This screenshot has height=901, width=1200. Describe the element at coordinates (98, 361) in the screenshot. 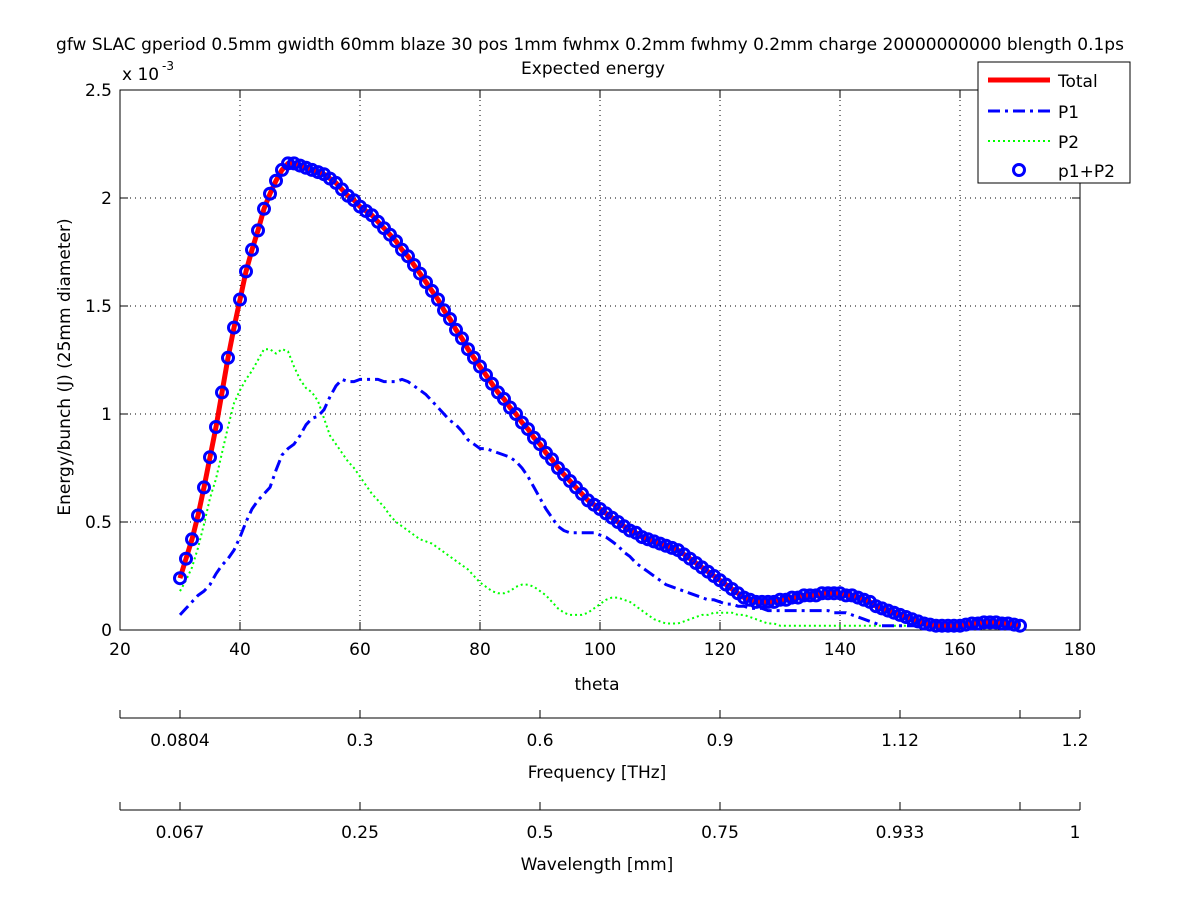

I see `y-tick-labels: 0 0.5 1 1.5 2 2.5` at that location.